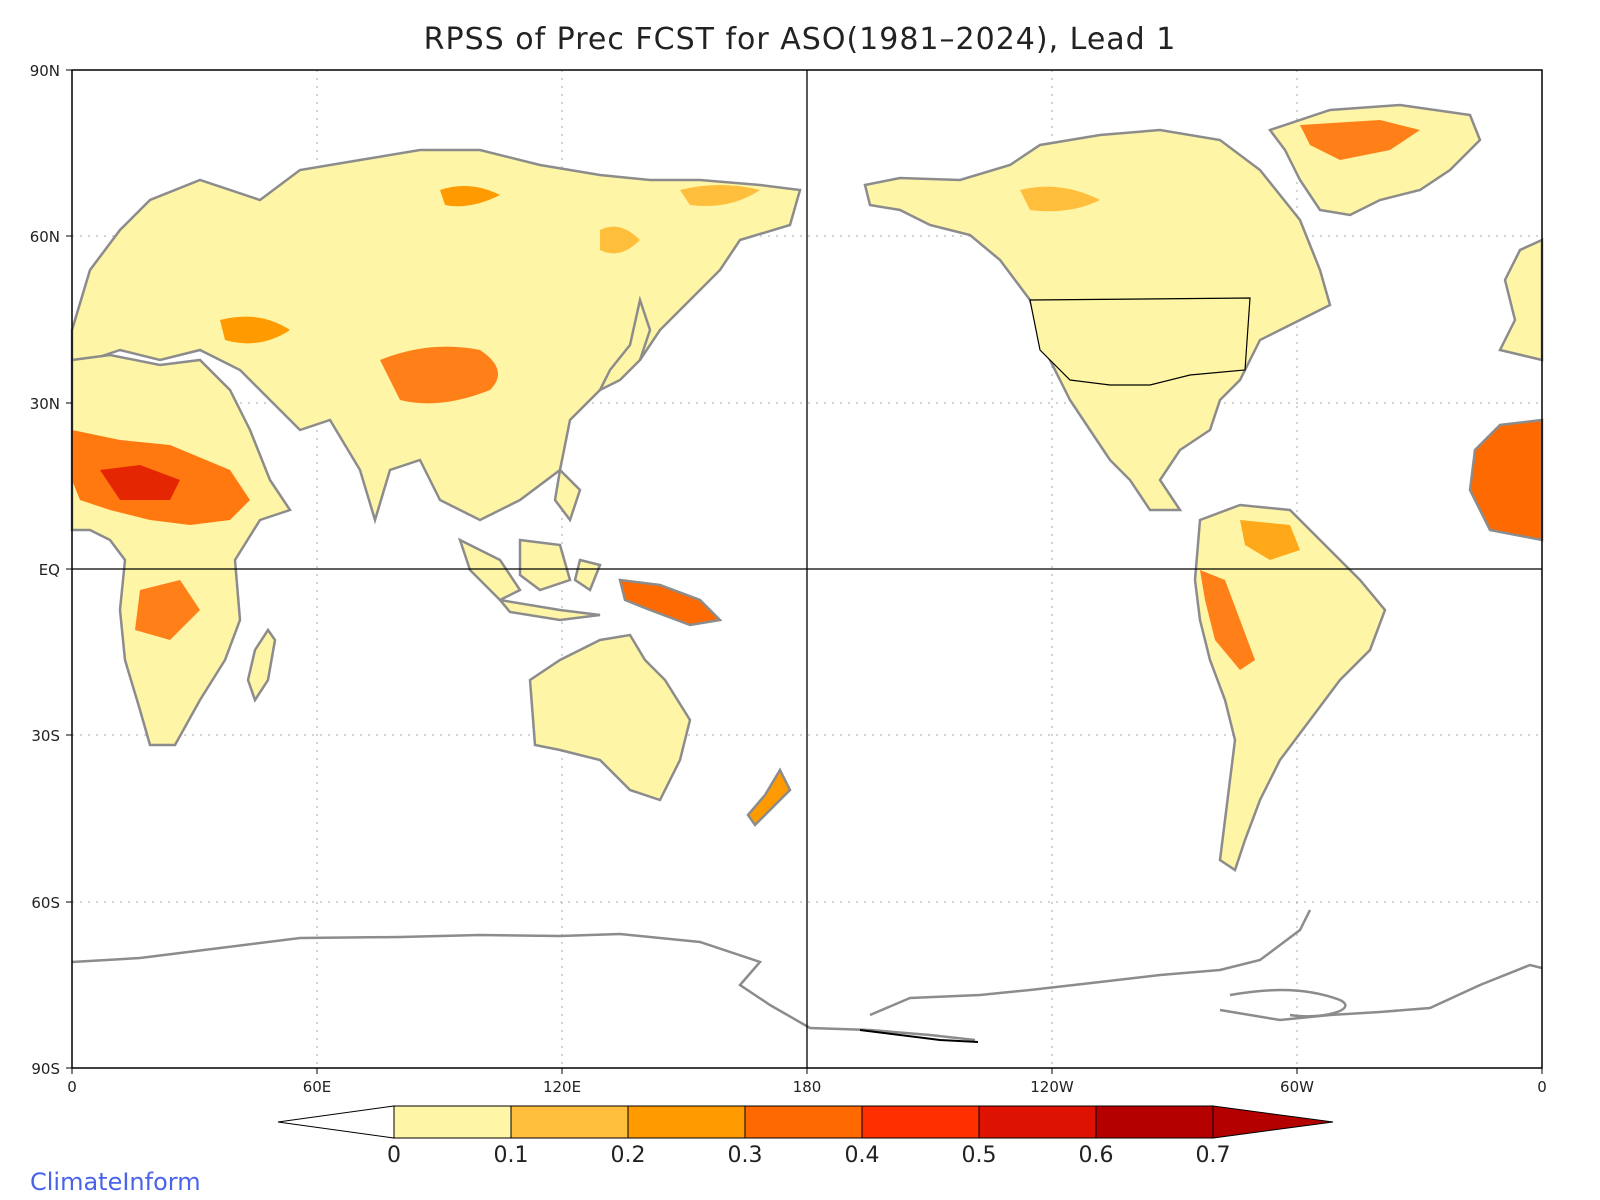 This screenshot has width=1600, height=1200. What do you see at coordinates (45, 404) in the screenshot?
I see `lat-tick-label: 30N` at bounding box center [45, 404].